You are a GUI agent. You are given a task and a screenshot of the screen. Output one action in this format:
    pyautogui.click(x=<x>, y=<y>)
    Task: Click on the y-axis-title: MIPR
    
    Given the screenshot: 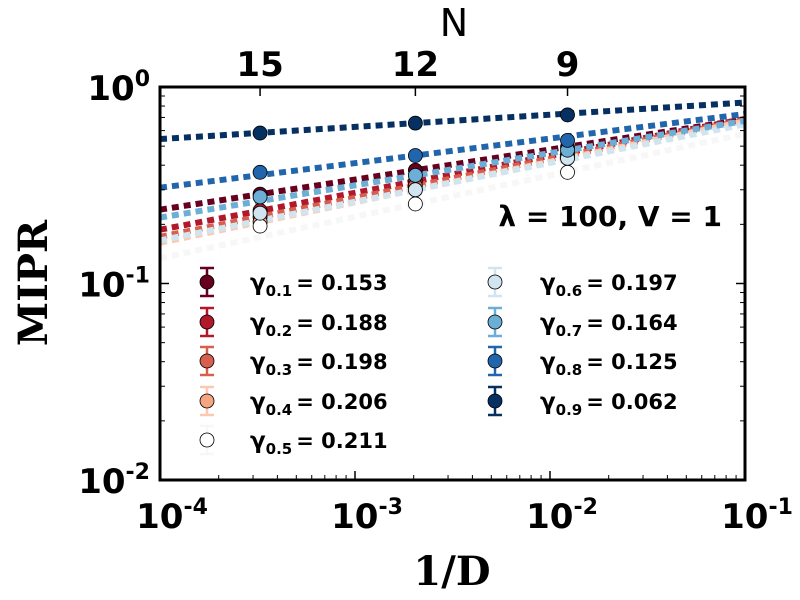 What is the action you would take?
    pyautogui.click(x=33, y=282)
    